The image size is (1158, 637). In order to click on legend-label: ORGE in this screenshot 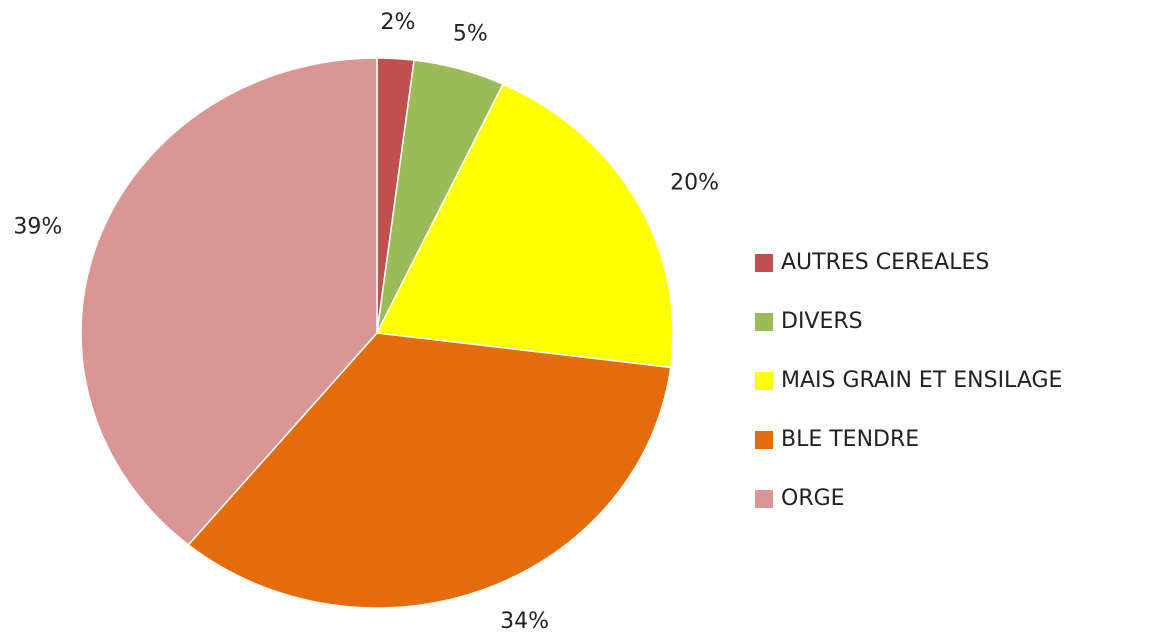, I will do `click(813, 498)`.